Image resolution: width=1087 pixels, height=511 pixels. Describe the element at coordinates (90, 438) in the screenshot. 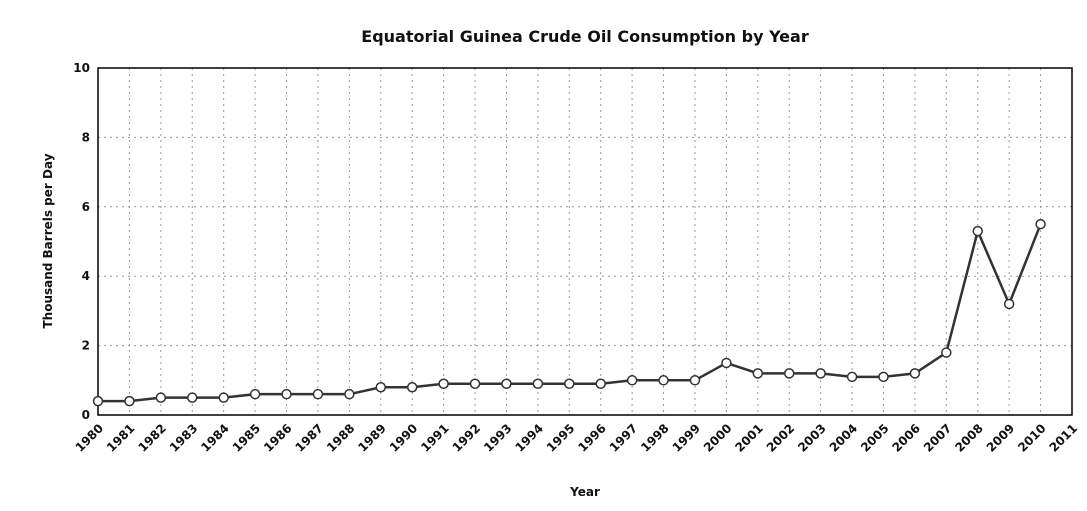

I see `x-tick-label: 1980` at that location.